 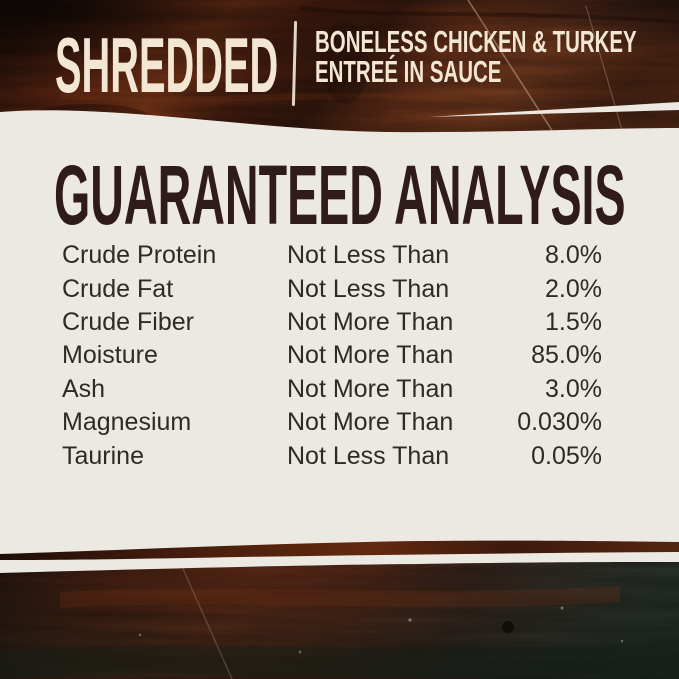 What do you see at coordinates (127, 422) in the screenshot?
I see `nutrient-name: Magnesium` at bounding box center [127, 422].